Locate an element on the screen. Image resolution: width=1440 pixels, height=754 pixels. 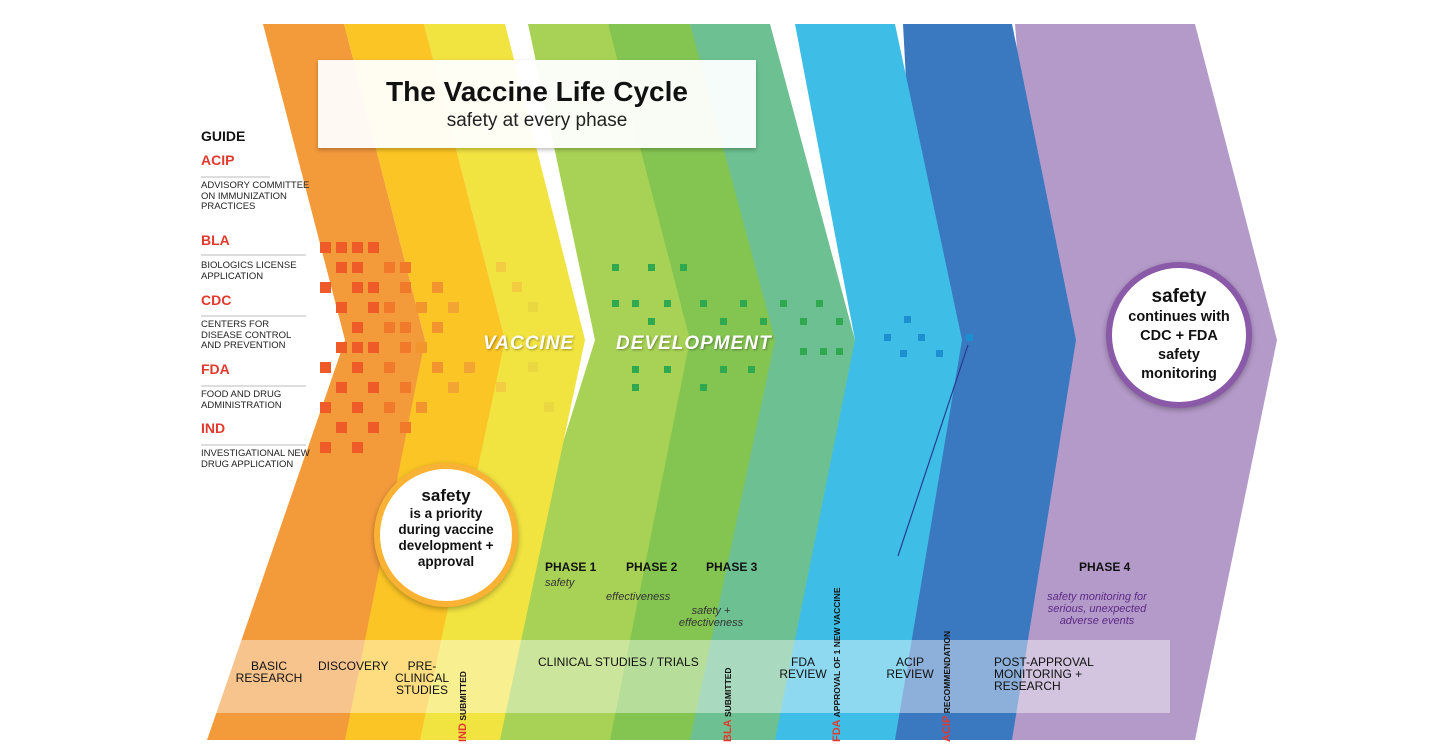
stage-preclinical: PRE-CLINICAL STUDIES is located at coordinates (422, 678).